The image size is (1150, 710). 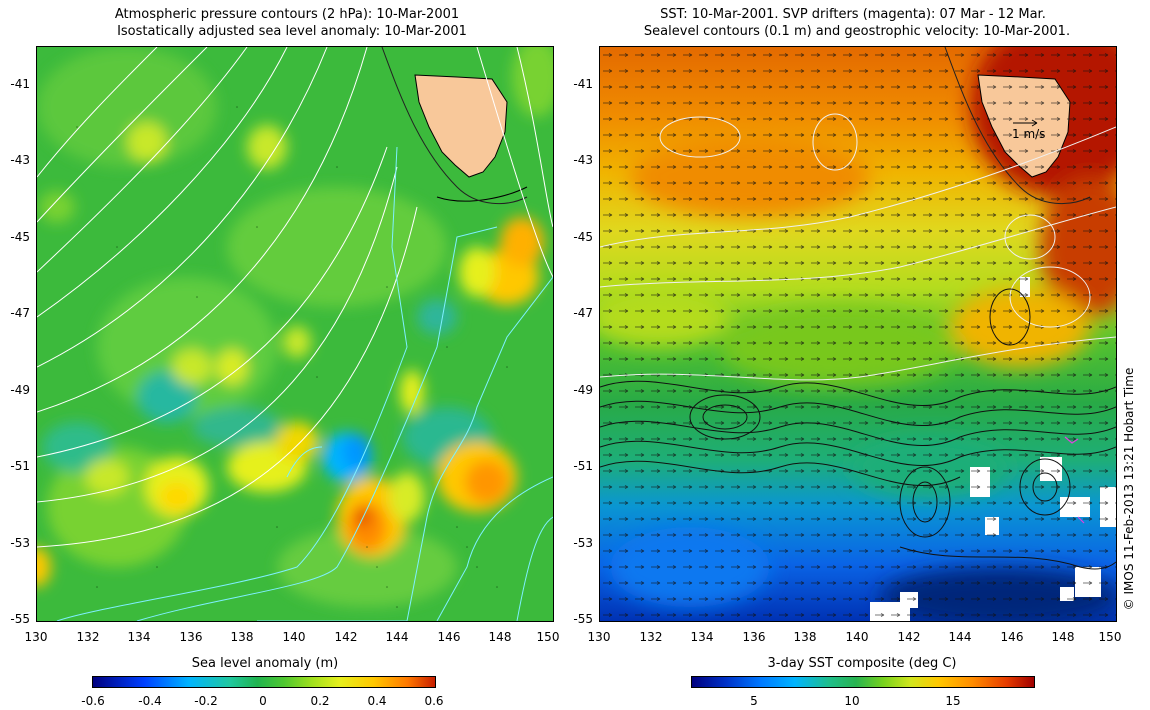 What do you see at coordinates (1063, 637) in the screenshot?
I see `right-lon-tick-label: 148` at bounding box center [1063, 637].